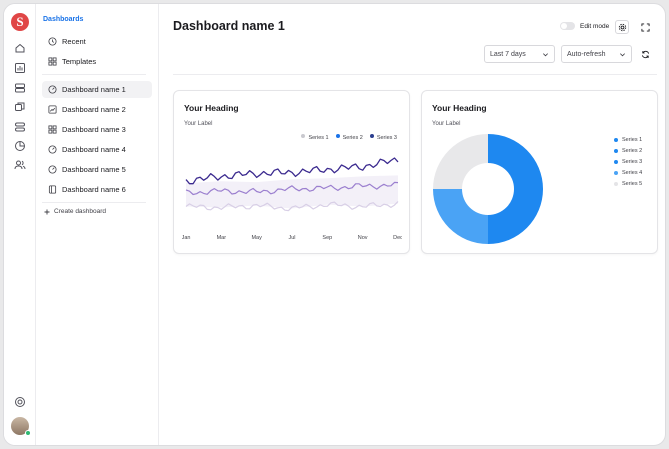  I want to click on sidebar-section-title: Dashboards, so click(63, 19).